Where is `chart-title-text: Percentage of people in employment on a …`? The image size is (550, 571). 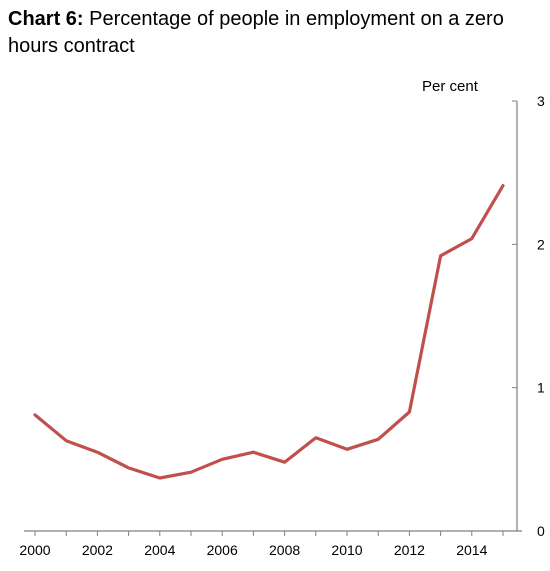 chart-title-text: Percentage of people in employment on a … is located at coordinates (256, 32).